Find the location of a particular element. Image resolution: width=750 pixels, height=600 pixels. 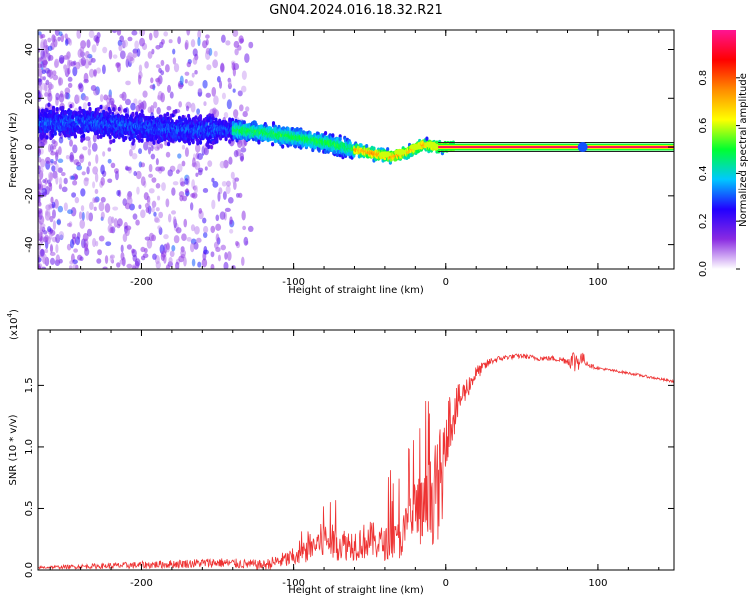

snr-multiplier-base: (x10 is located at coordinates (14, 328).